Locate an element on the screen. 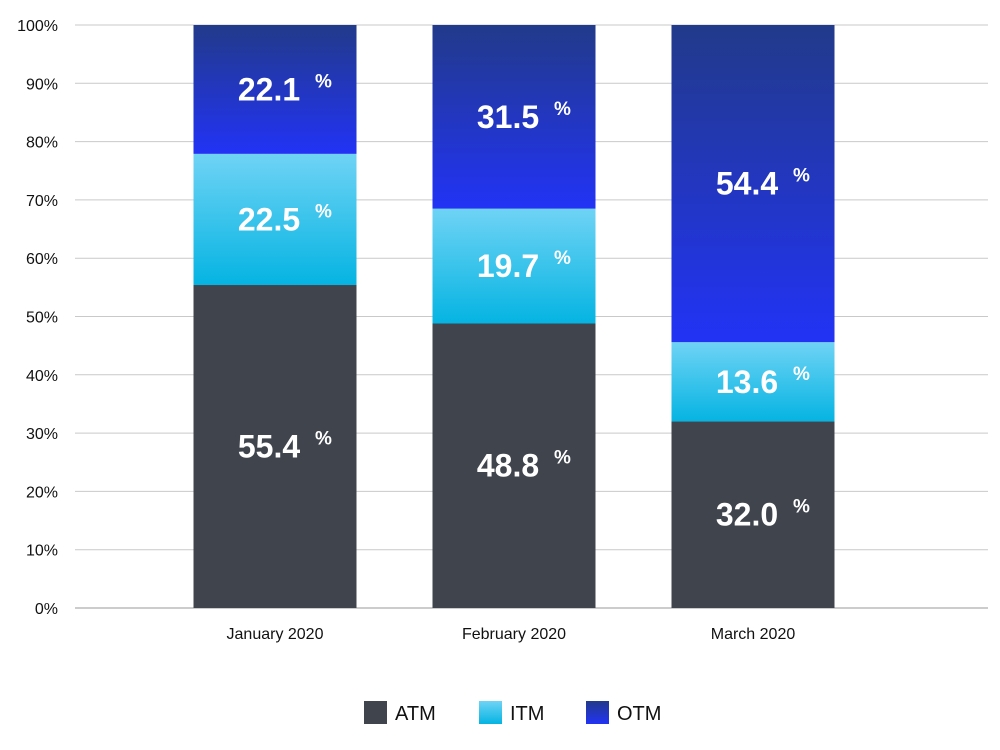 This screenshot has height=750, width=1000. legend-swatch-itm is located at coordinates (490, 712).